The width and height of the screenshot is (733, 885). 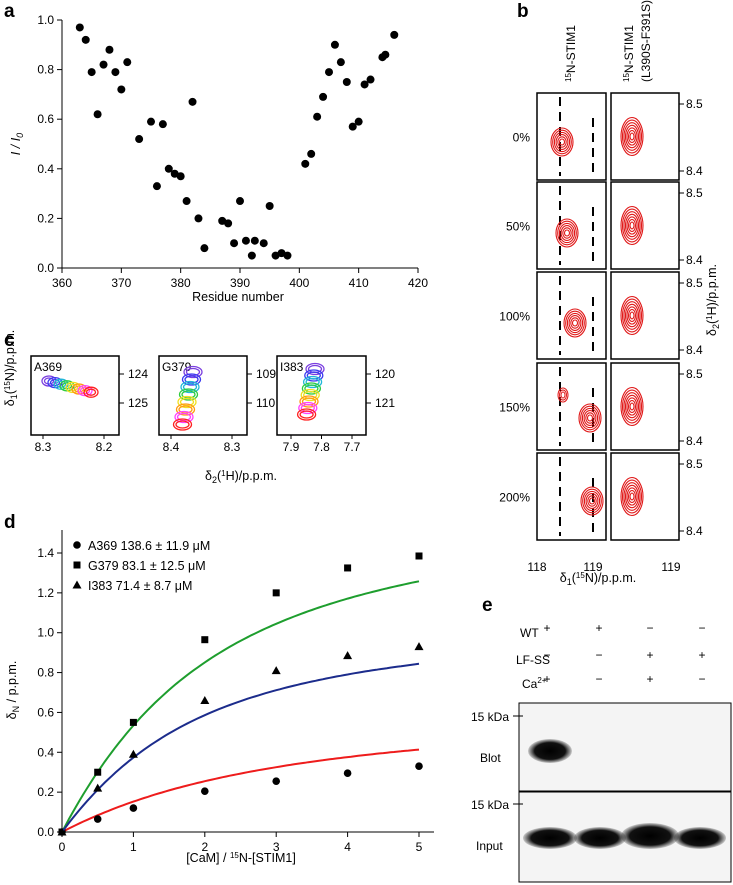 What do you see at coordinates (265, 403) in the screenshot?
I see `panel-c-ytick-label: 110` at bounding box center [265, 403].